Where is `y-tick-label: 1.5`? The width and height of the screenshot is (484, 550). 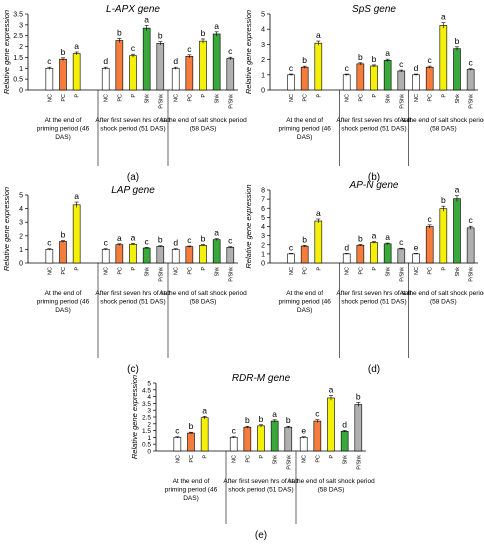 y-tick-label: 1.5 is located at coordinates (18, 58).